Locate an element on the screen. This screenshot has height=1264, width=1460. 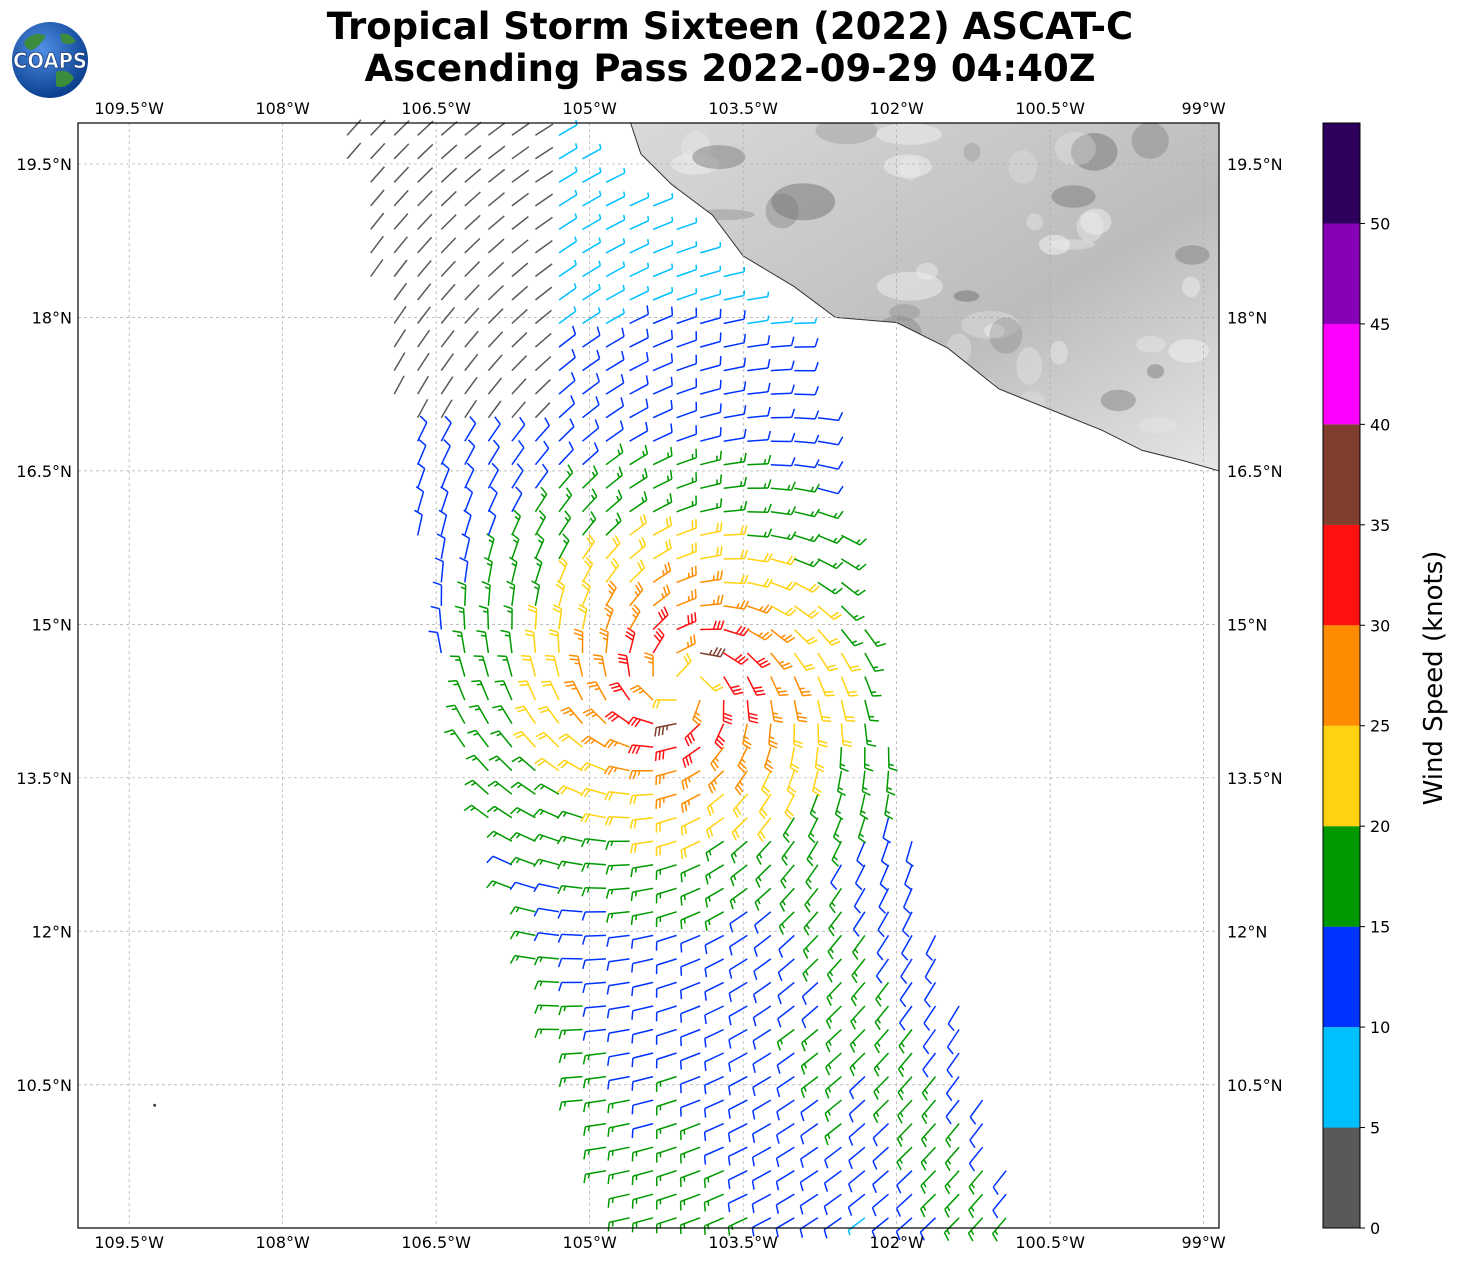
lon-tick-top: 100.5°W is located at coordinates (1050, 108).